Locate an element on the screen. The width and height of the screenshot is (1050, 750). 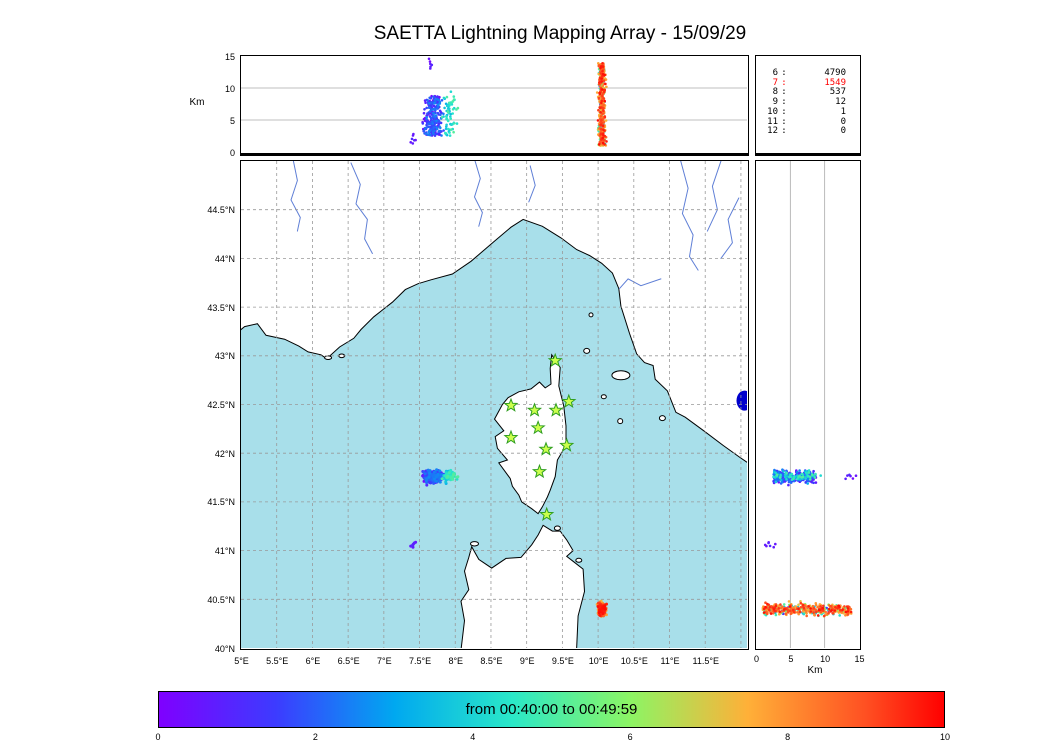
lon-tick-label: 8°E is located at coordinates (456, 661).